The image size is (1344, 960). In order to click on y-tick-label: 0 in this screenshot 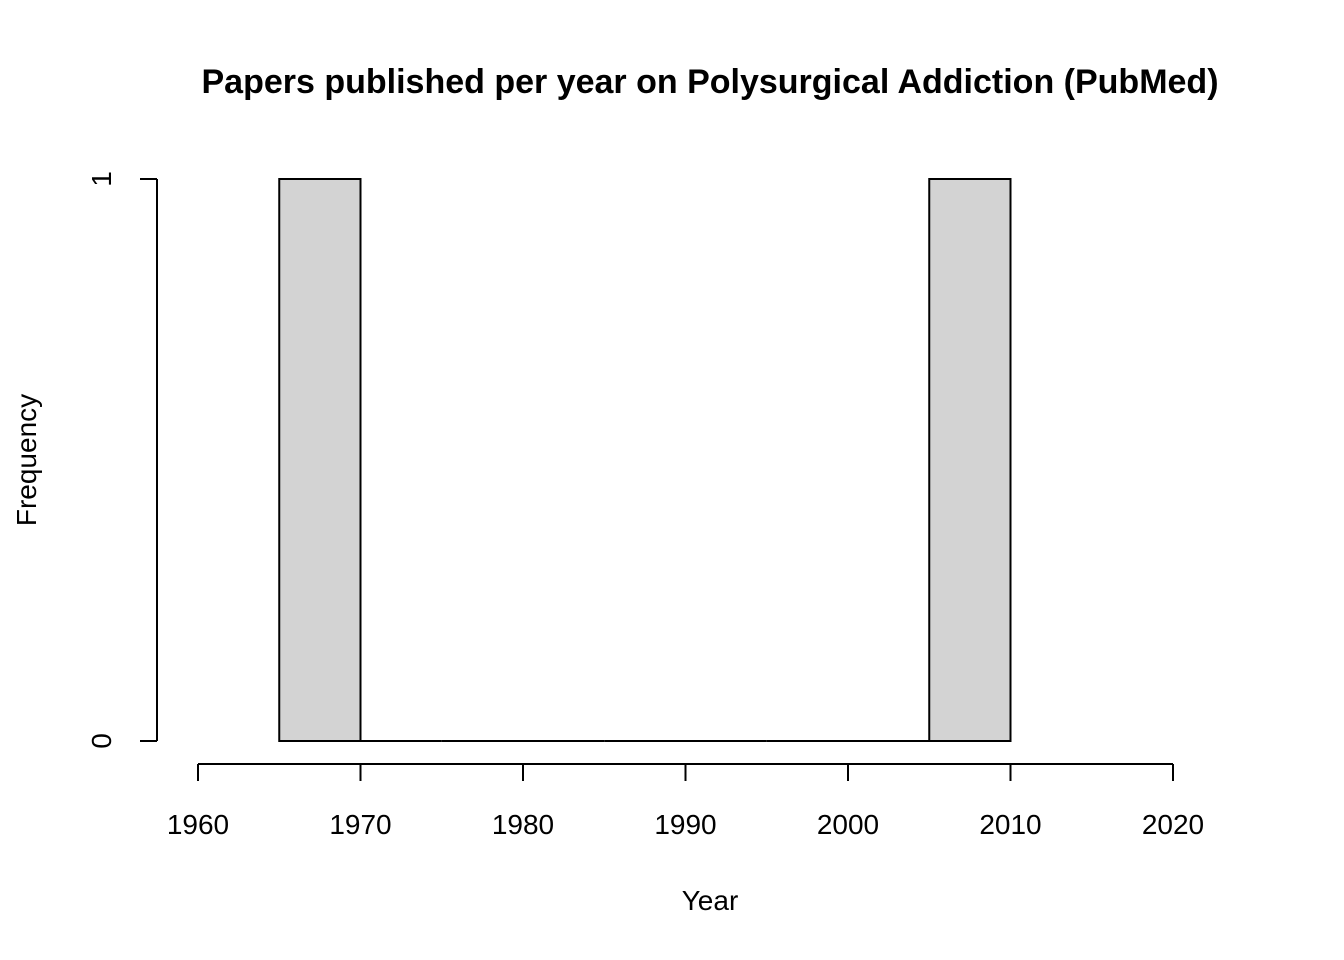, I will do `click(101, 741)`.